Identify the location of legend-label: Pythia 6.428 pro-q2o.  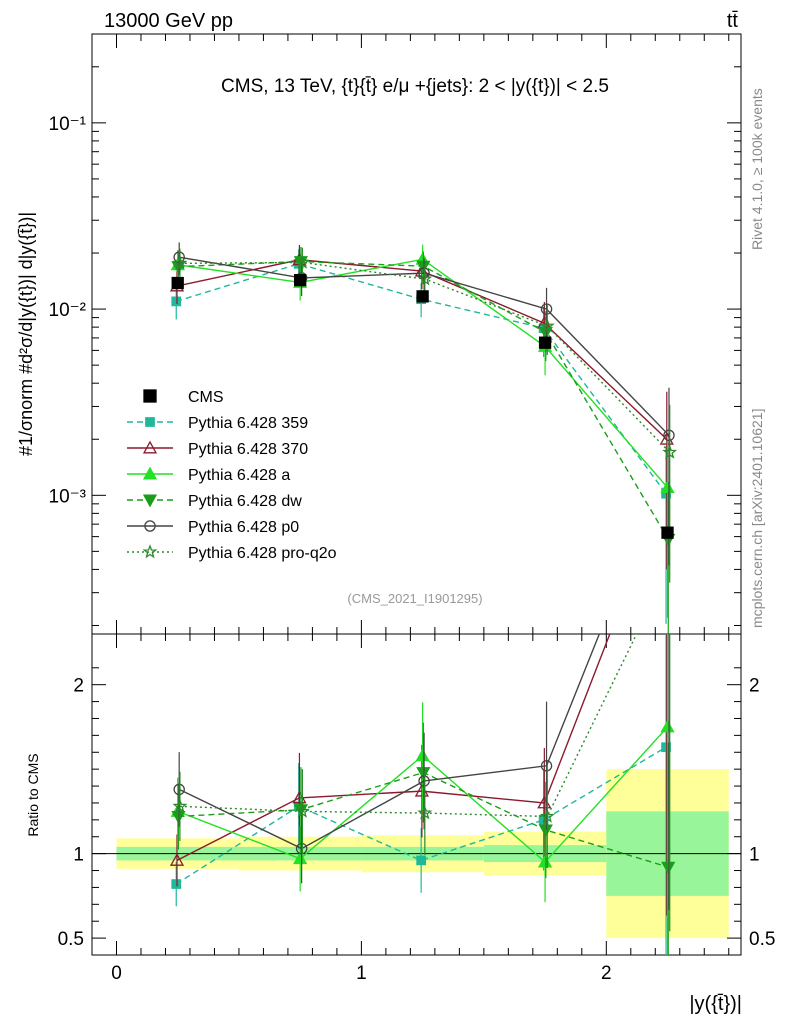
(262, 553).